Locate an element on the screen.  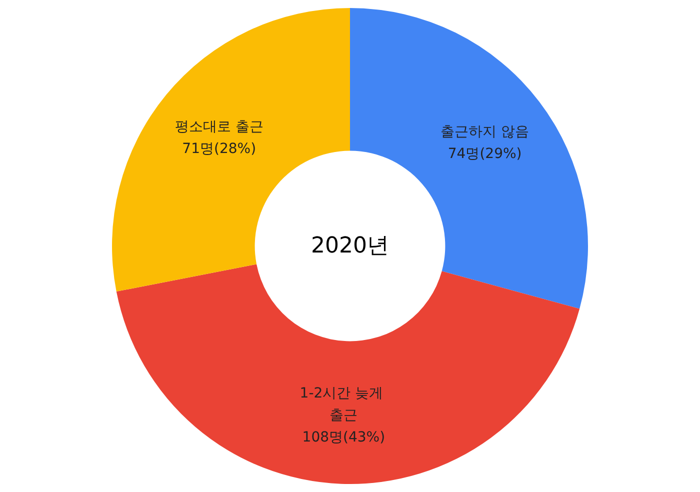
data-label: 108명(43%) is located at coordinates (344, 437).